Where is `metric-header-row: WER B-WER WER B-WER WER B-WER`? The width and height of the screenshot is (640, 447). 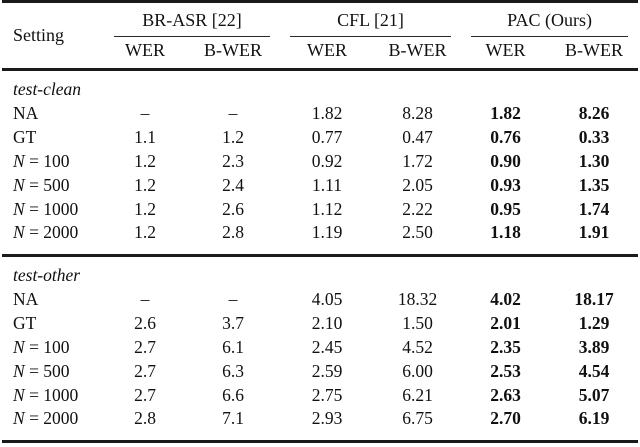
metric-header-row: WER B-WER WER B-WER WER B-WER is located at coordinates (320, 53).